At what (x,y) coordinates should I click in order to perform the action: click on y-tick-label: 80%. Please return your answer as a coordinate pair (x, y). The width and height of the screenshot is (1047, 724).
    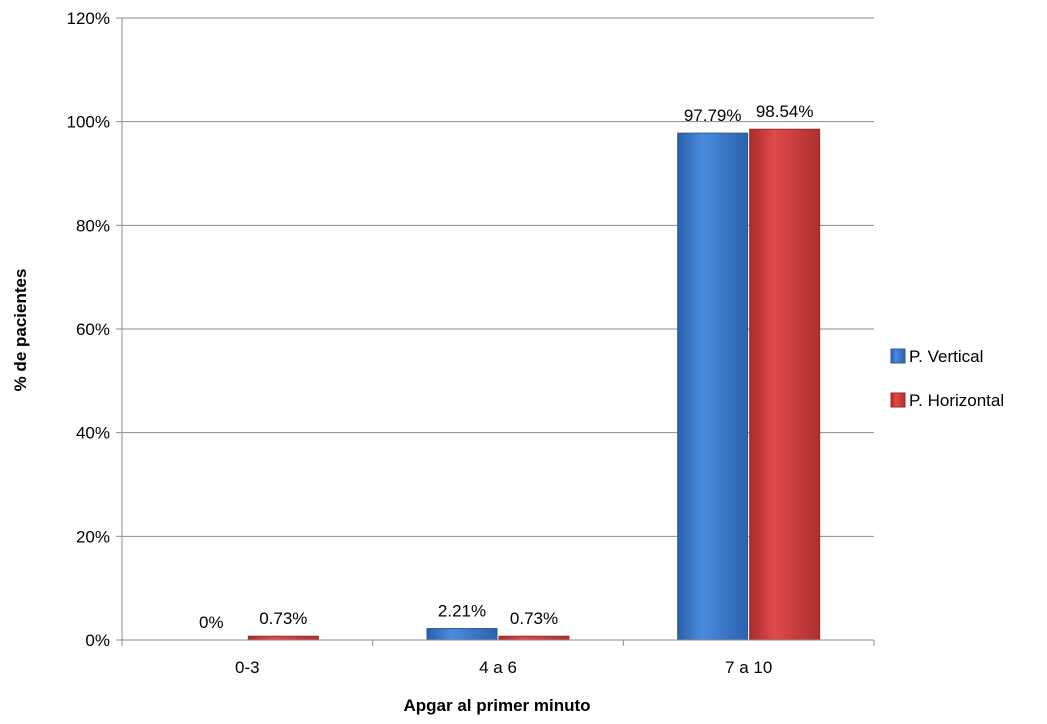
    Looking at the image, I should click on (93, 225).